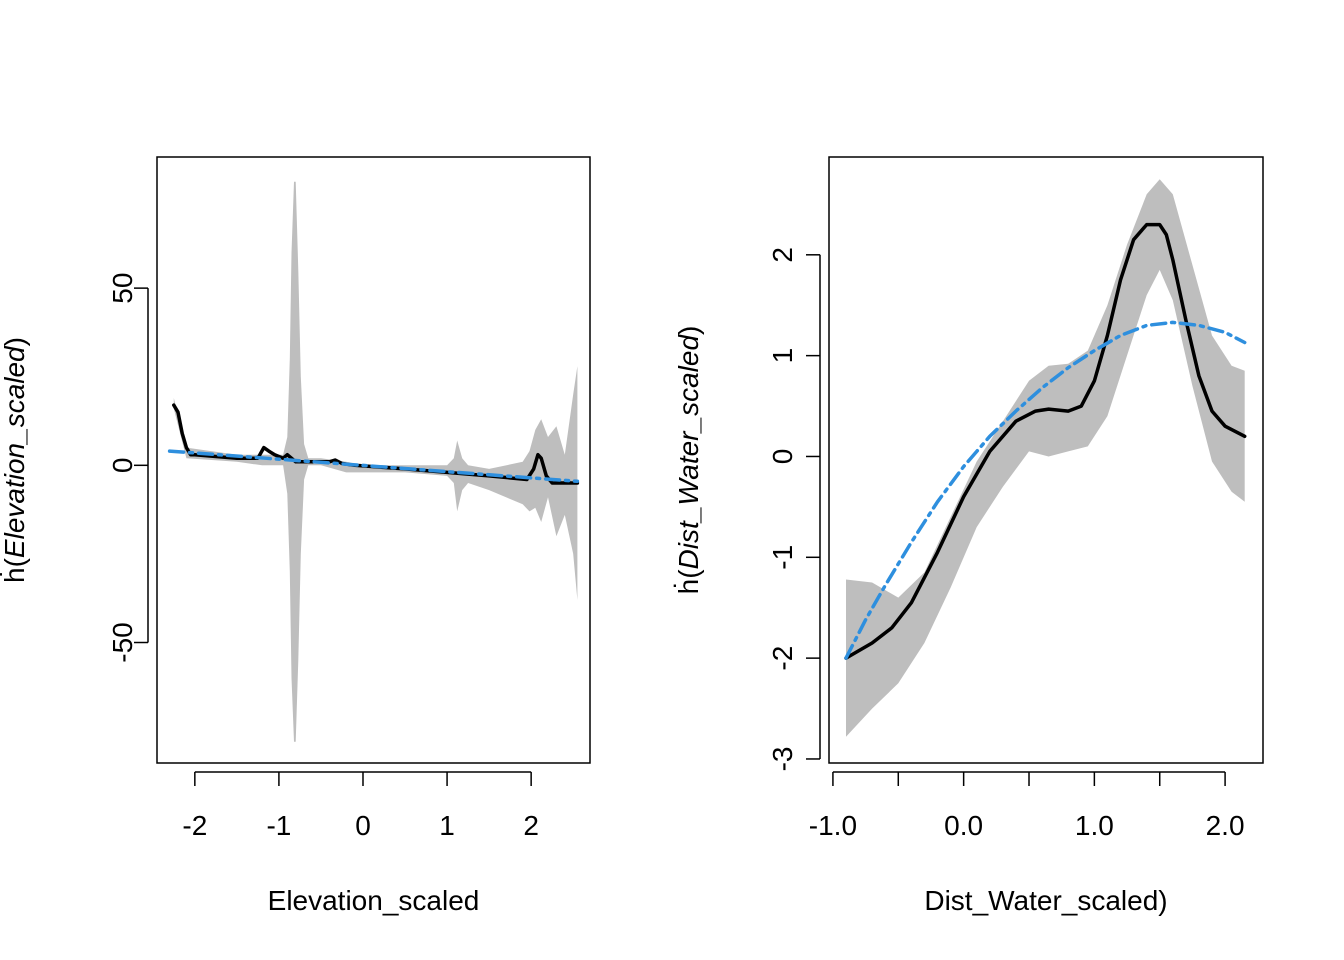 The width and height of the screenshot is (1344, 960). What do you see at coordinates (1045, 900) in the screenshot?
I see `x-axis-title: Dist_Water_scaled)` at bounding box center [1045, 900].